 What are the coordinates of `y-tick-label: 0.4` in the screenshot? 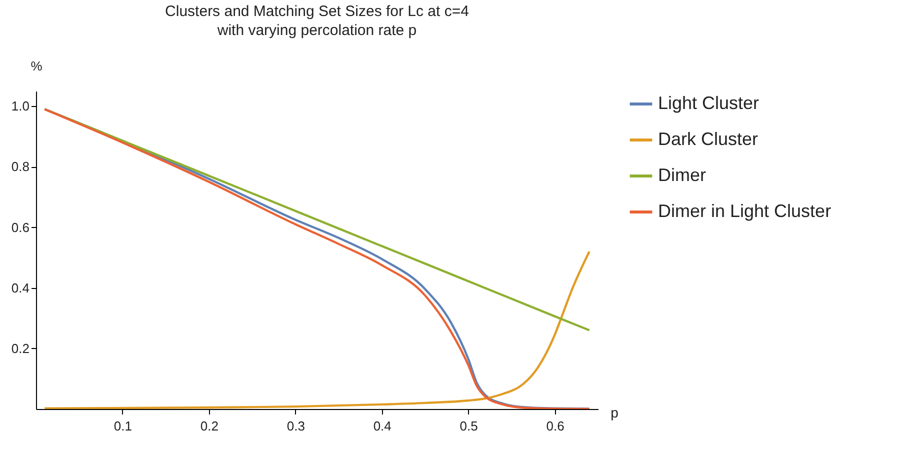 It's located at (20, 288).